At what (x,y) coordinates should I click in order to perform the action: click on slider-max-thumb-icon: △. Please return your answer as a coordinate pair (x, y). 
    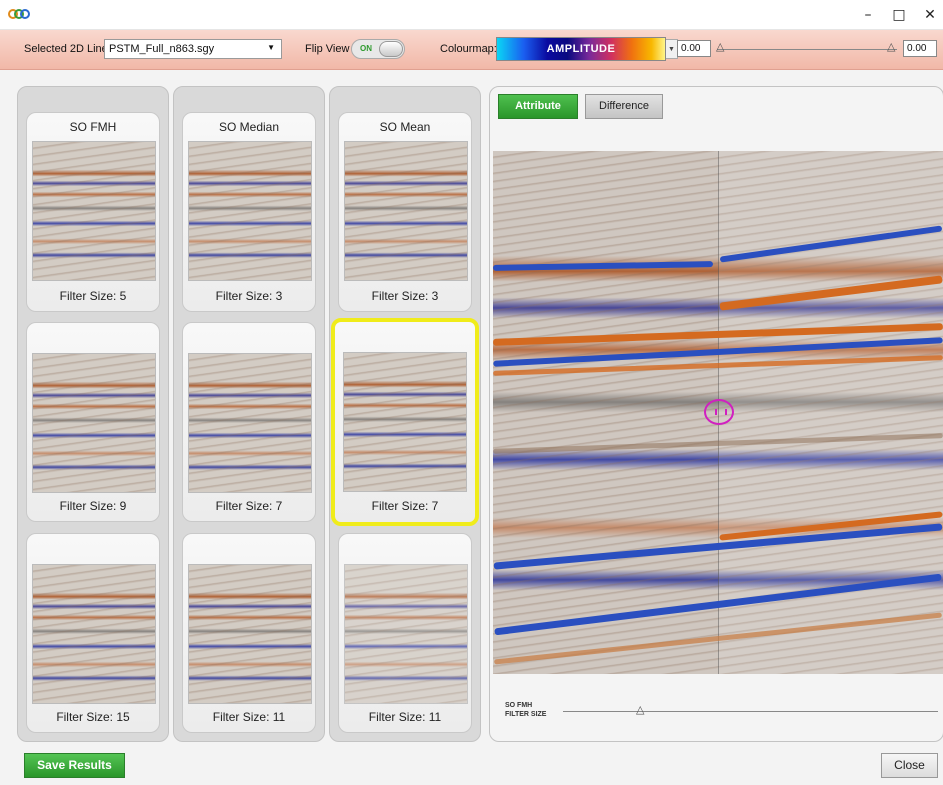
    Looking at the image, I should click on (891, 46).